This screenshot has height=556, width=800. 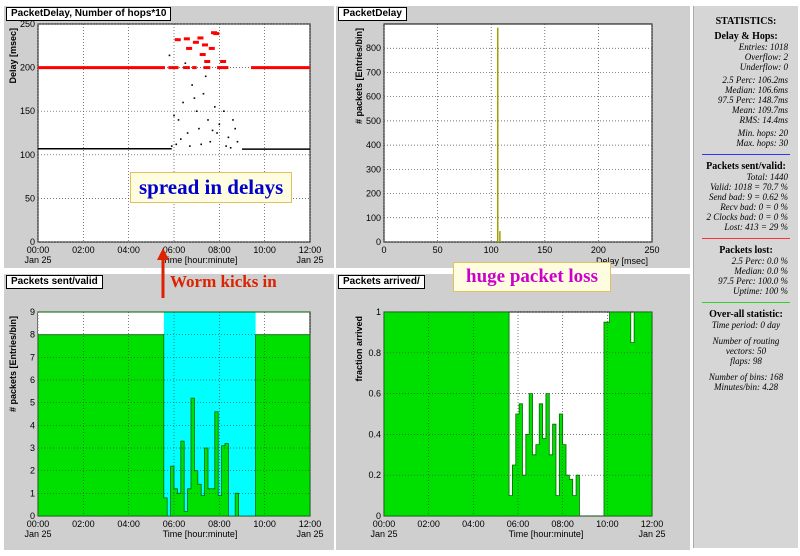 I want to click on stat-overflow: Overflow: 2, so click(x=766, y=57).